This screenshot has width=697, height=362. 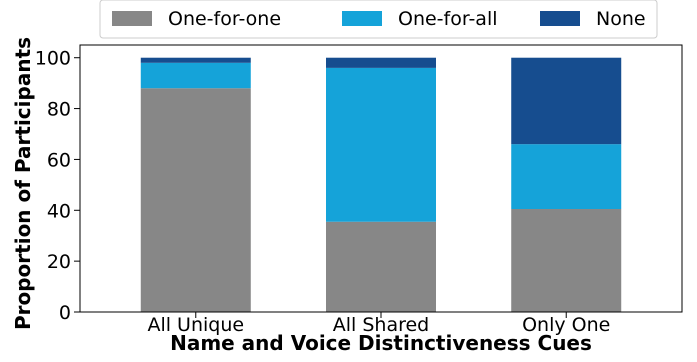 I want to click on y-axis-title: Proportion of Participants, so click(x=23, y=183).